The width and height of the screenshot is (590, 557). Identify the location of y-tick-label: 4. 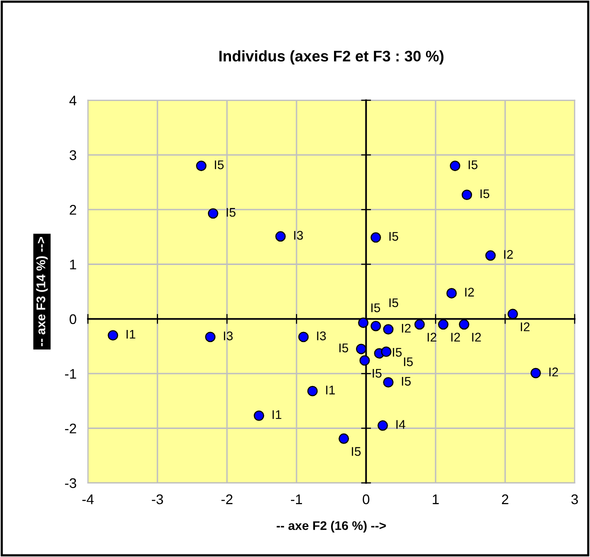
(72, 101).